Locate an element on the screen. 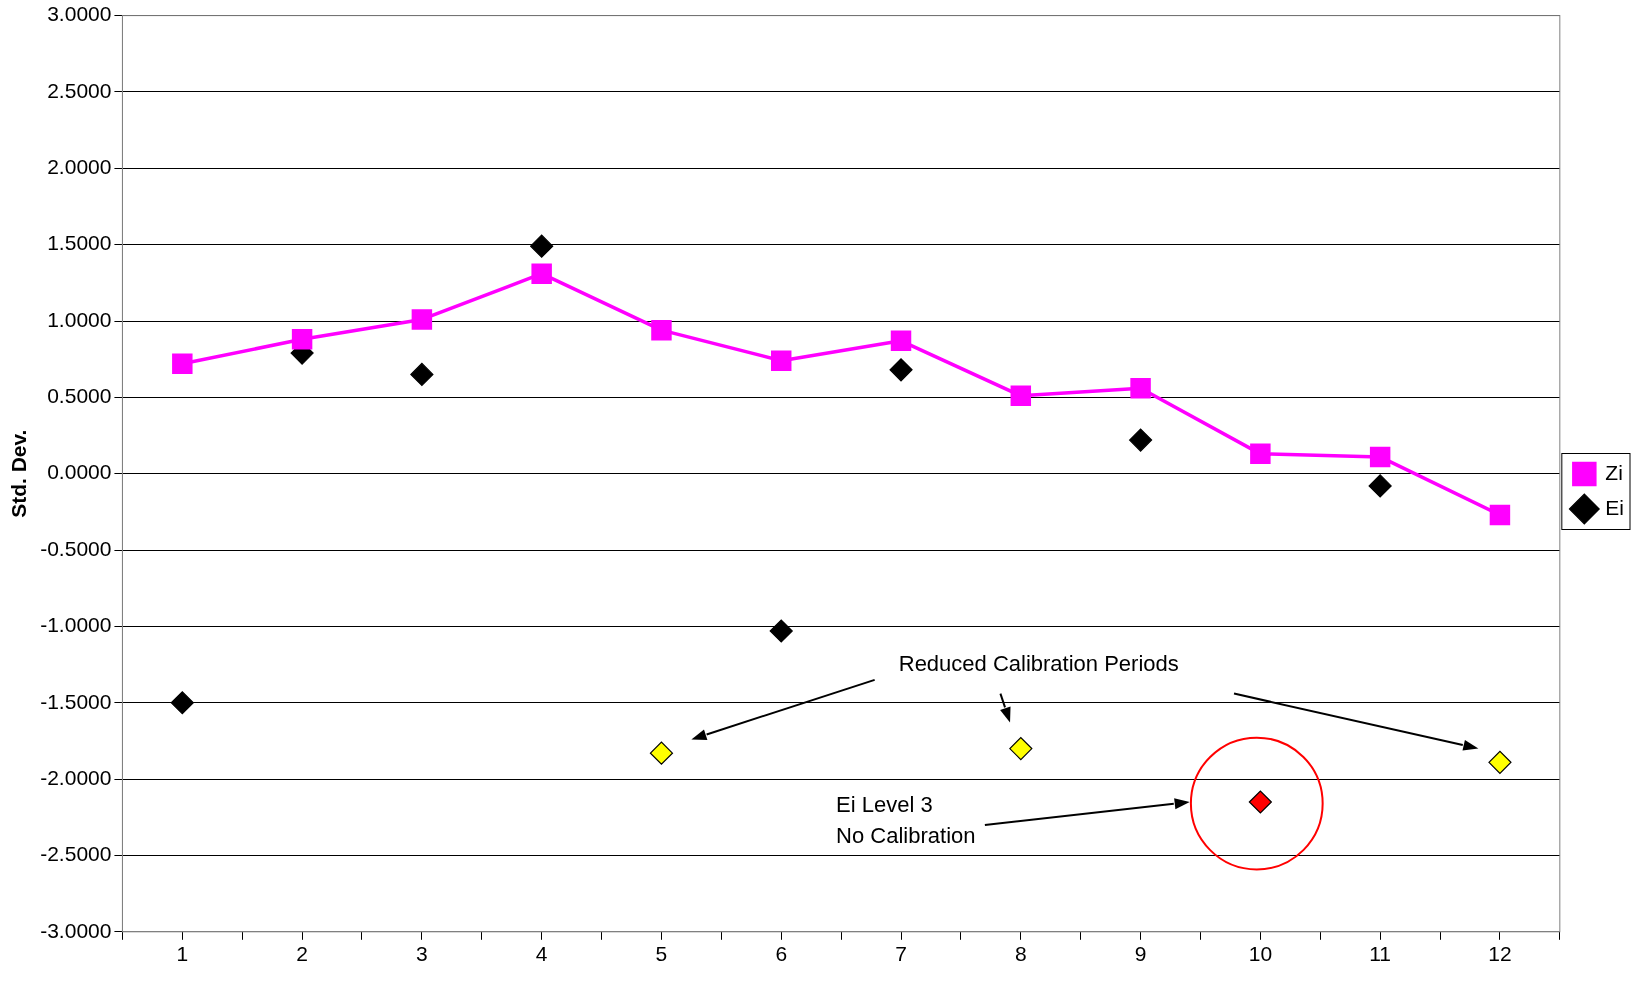 This screenshot has width=1642, height=989. y-tick-label: 0.0000 is located at coordinates (79, 472).